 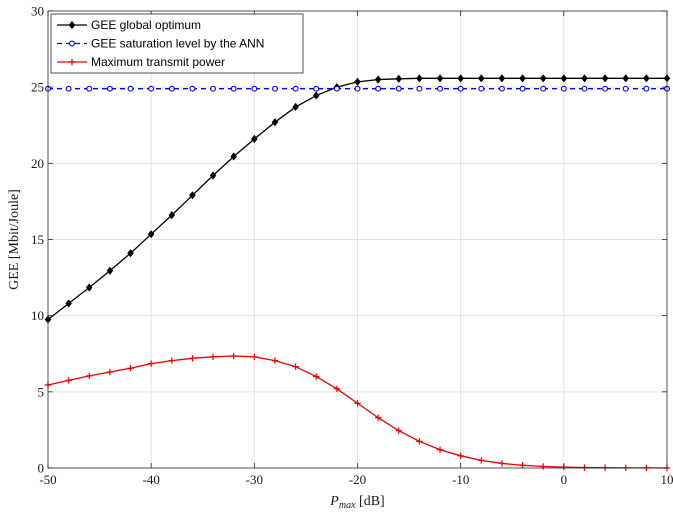 I want to click on y-tick-label: 25, so click(x=37, y=87).